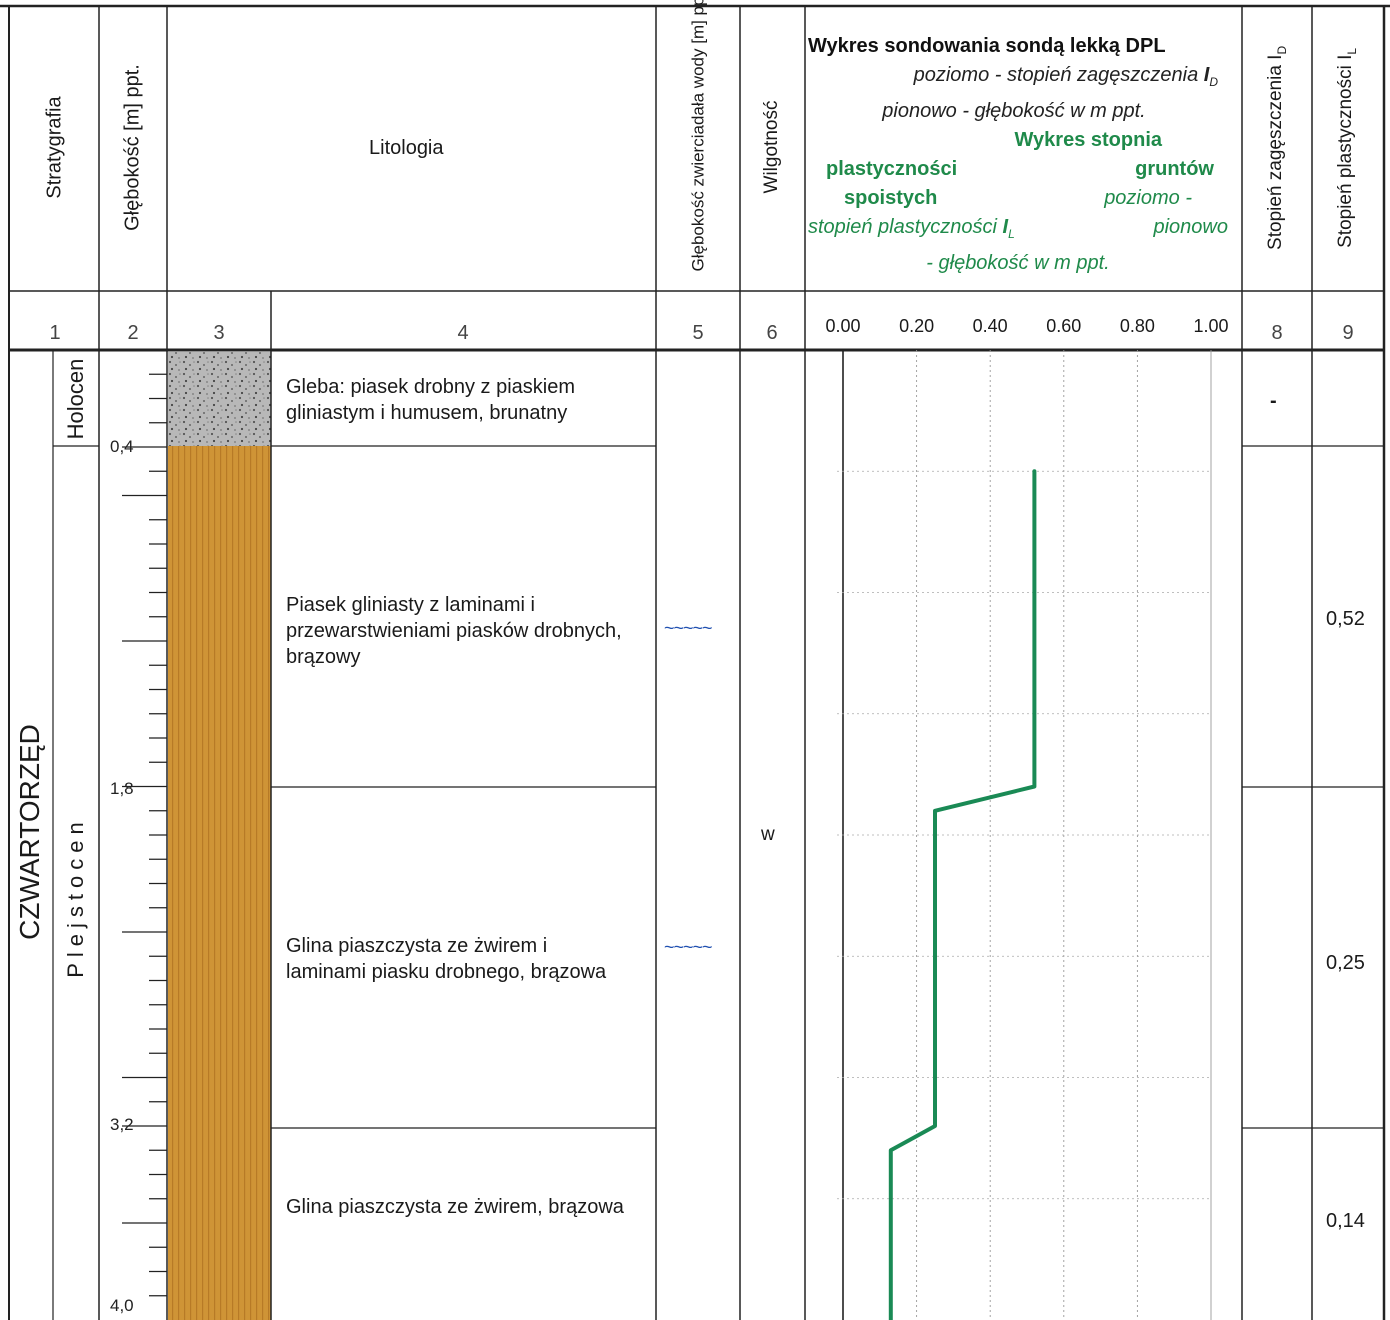 The image size is (1390, 1320). I want to click on chart-title-line4: Wykres stopnia, so click(1088, 140).